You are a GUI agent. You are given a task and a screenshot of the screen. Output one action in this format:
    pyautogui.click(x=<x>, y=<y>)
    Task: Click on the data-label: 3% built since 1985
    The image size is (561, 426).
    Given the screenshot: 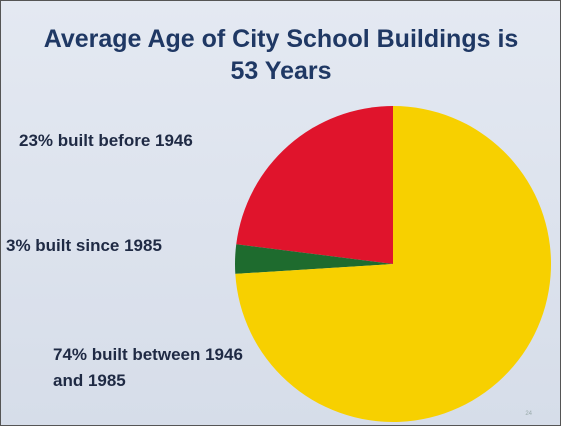 What is the action you would take?
    pyautogui.click(x=84, y=245)
    